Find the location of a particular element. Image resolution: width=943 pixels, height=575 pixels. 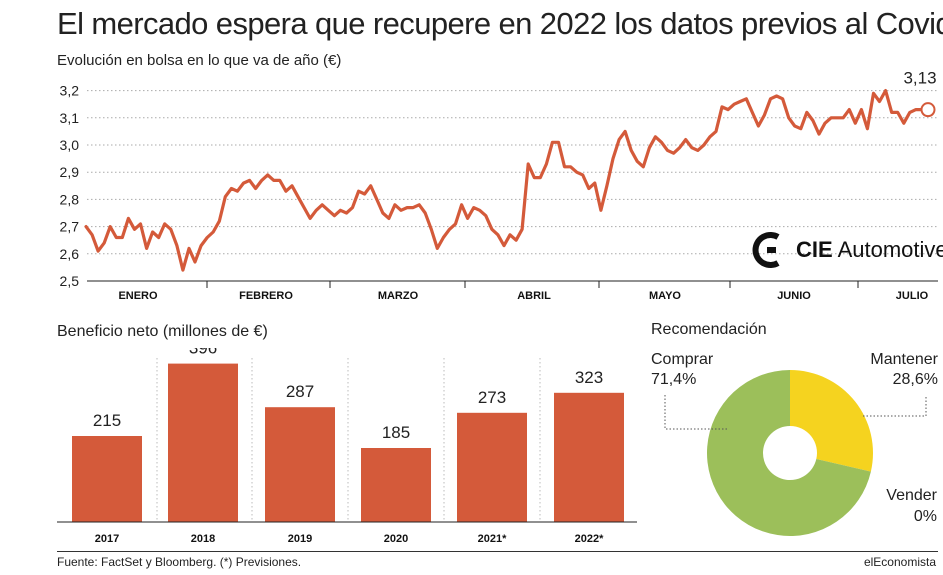

y-tick-label: 3,2 is located at coordinates (70, 91).